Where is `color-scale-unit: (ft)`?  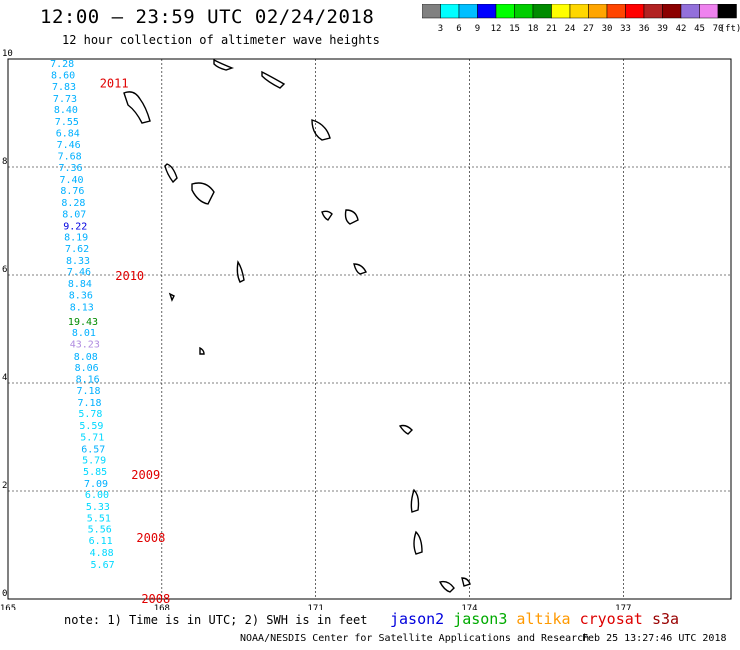 color-scale-unit: (ft) is located at coordinates (730, 29).